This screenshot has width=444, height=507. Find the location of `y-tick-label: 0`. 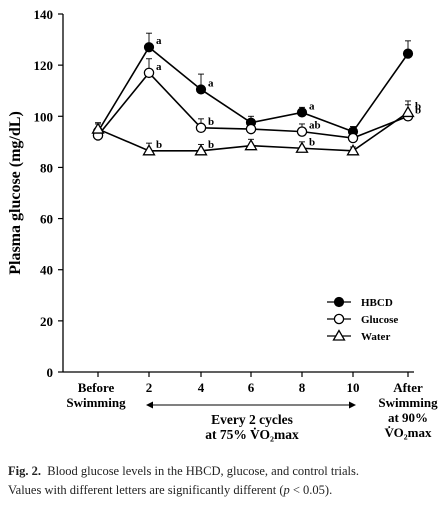

y-tick-label: 0 is located at coordinates (50, 372).